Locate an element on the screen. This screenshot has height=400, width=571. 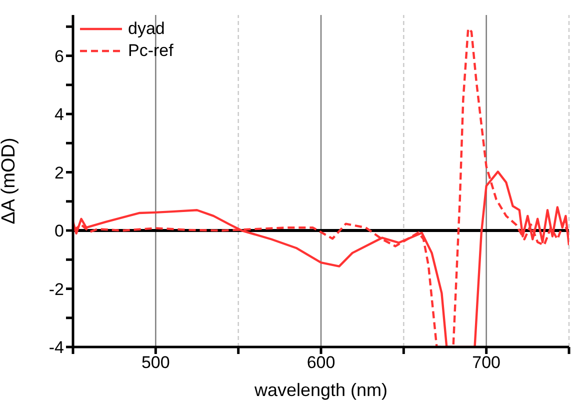
x-tick-label: 500 is located at coordinates (155, 362).